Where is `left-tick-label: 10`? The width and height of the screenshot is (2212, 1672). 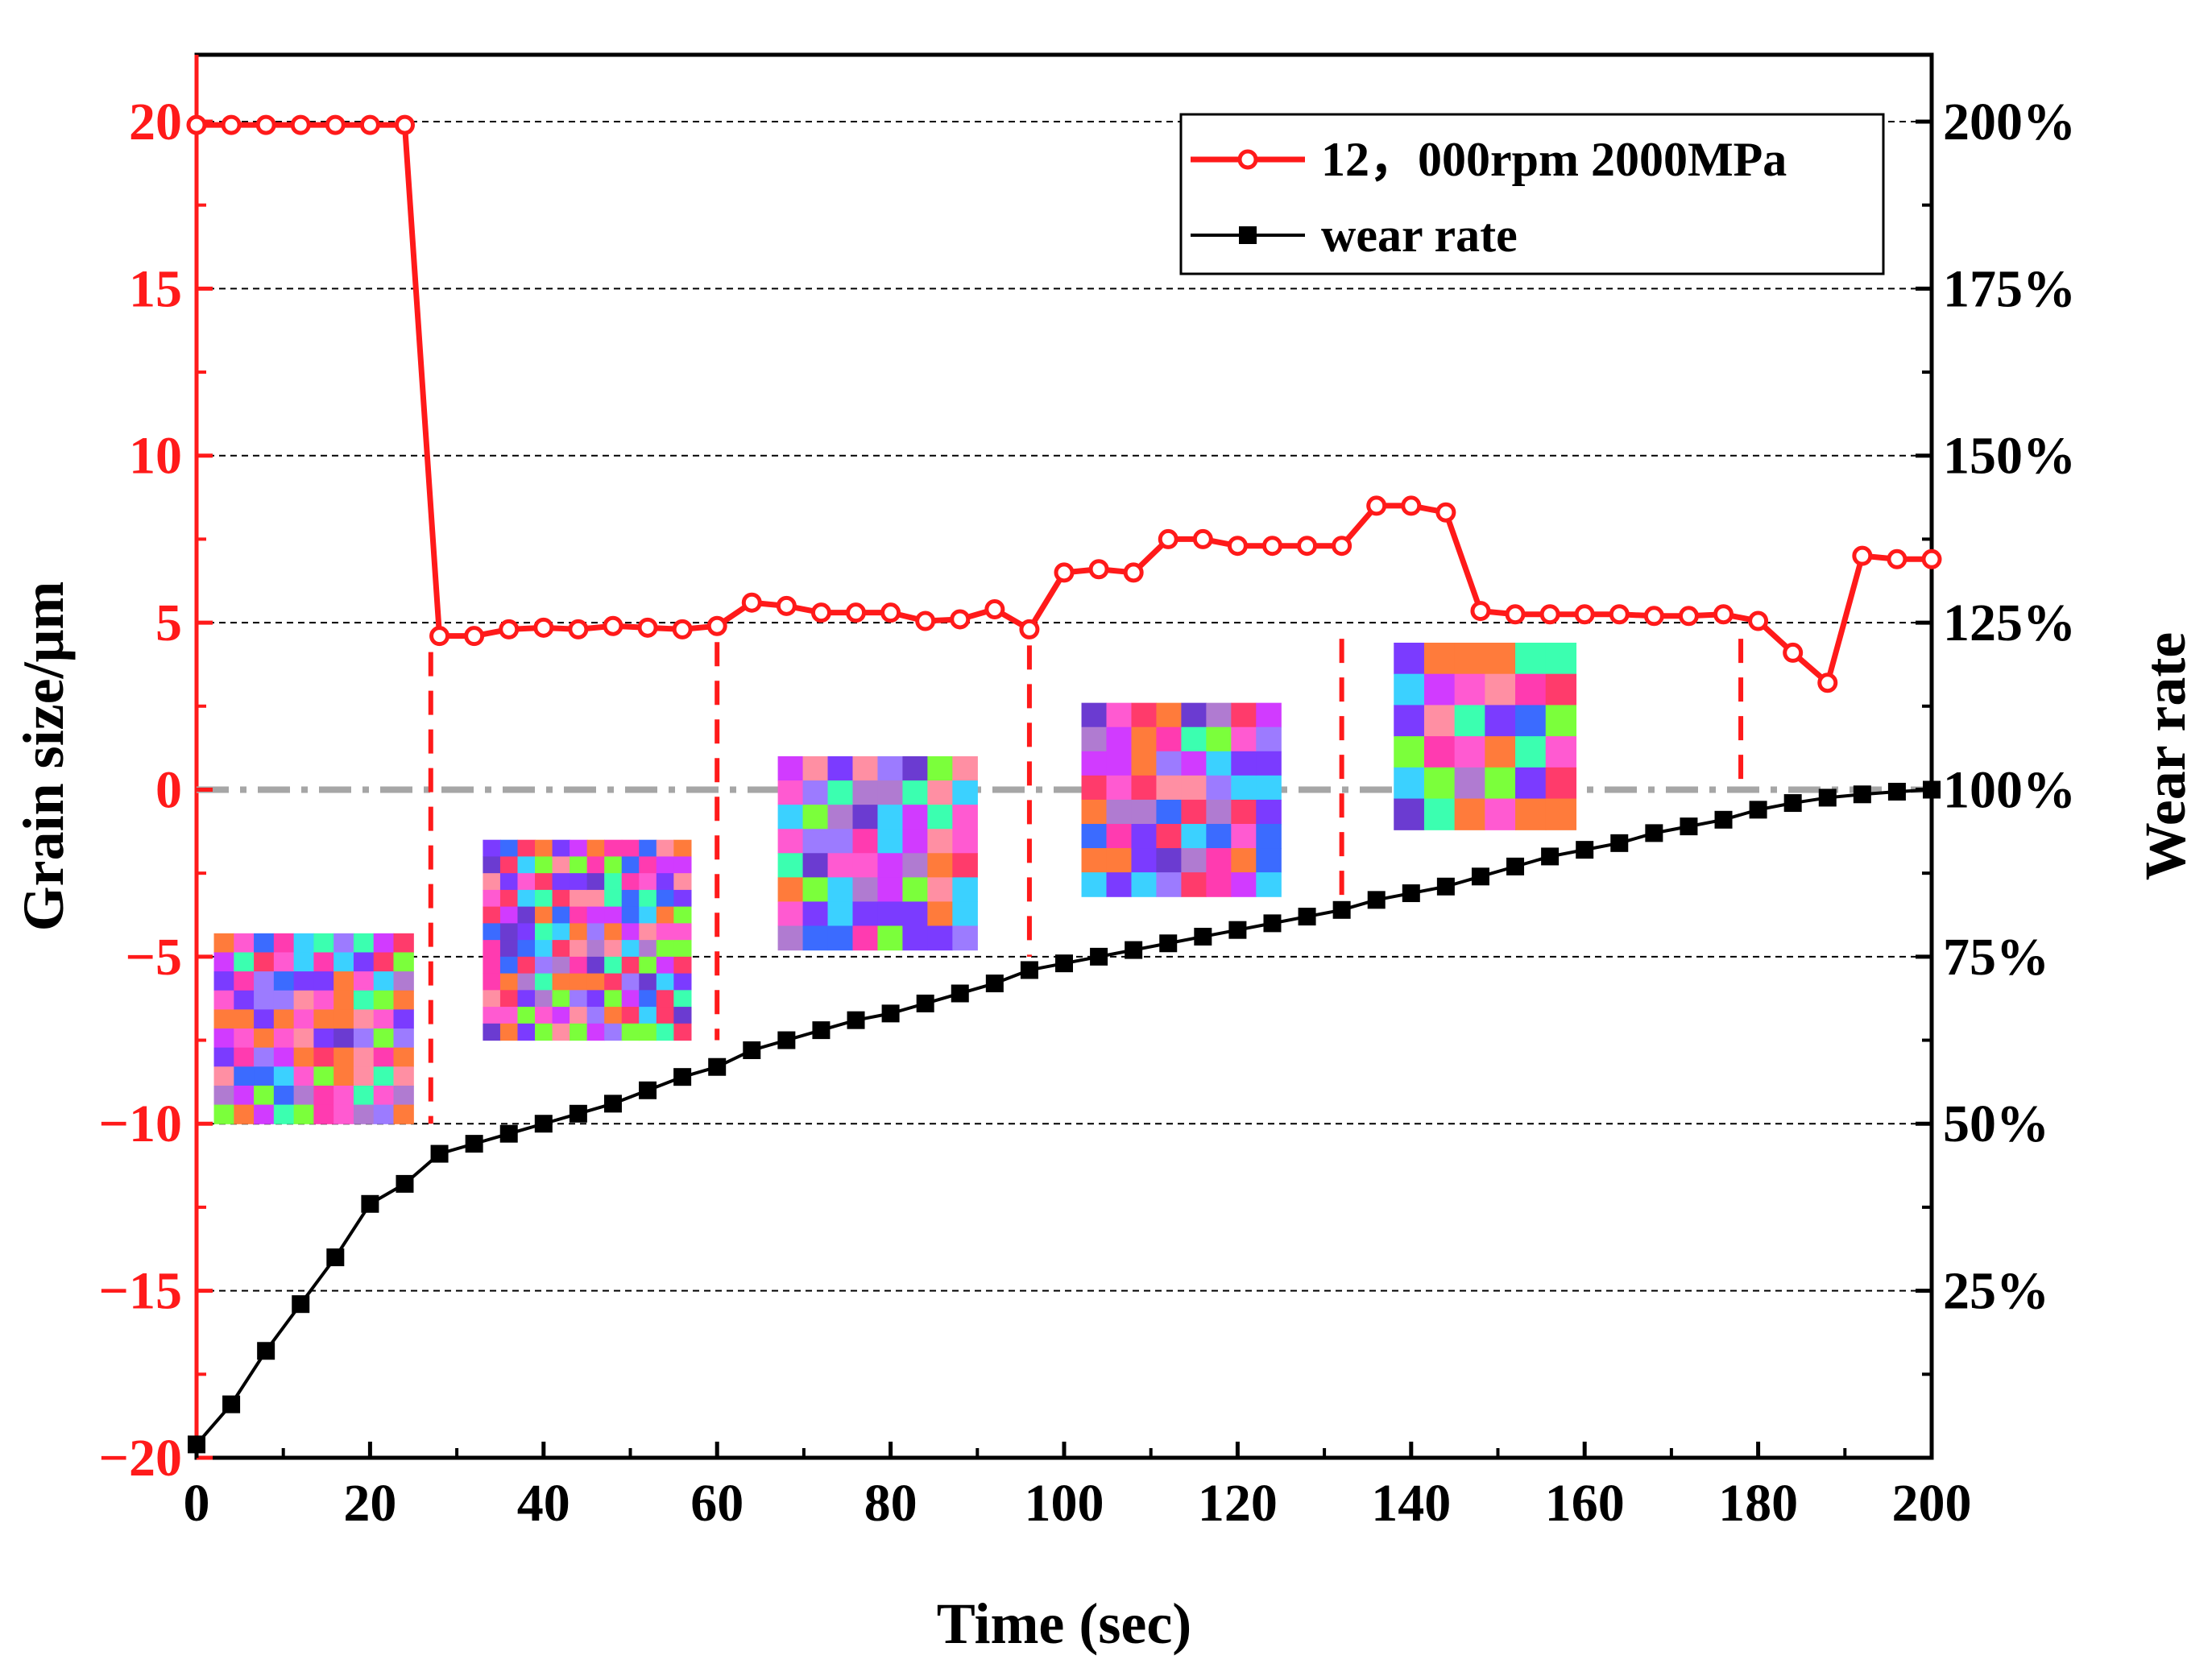
left-tick-label: 10 is located at coordinates (155, 456).